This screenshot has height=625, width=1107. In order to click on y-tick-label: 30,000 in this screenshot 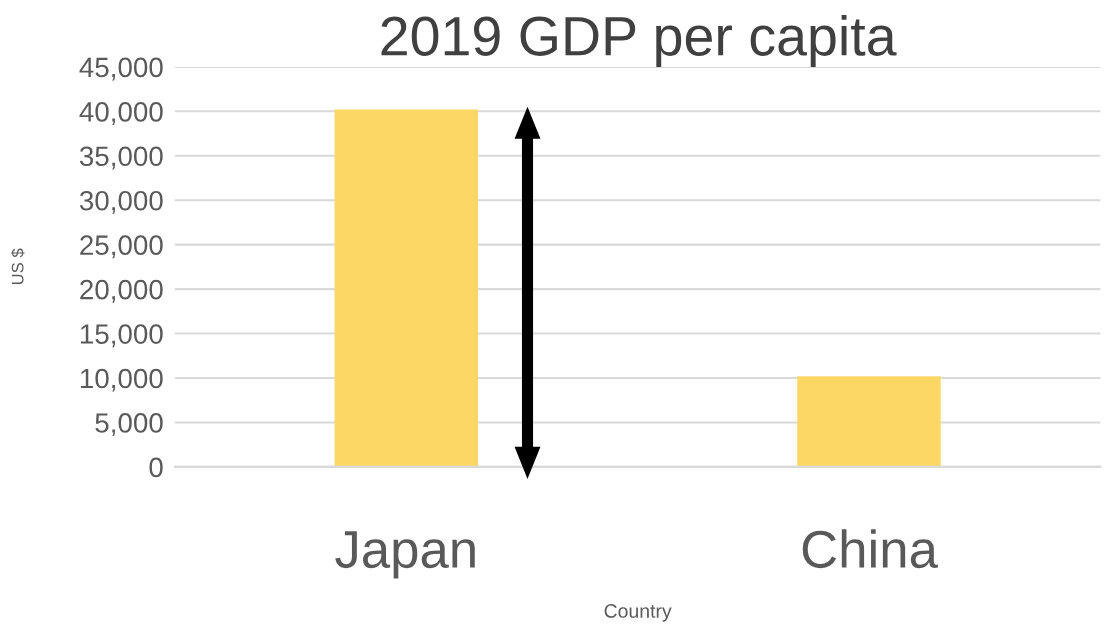, I will do `click(121, 202)`.